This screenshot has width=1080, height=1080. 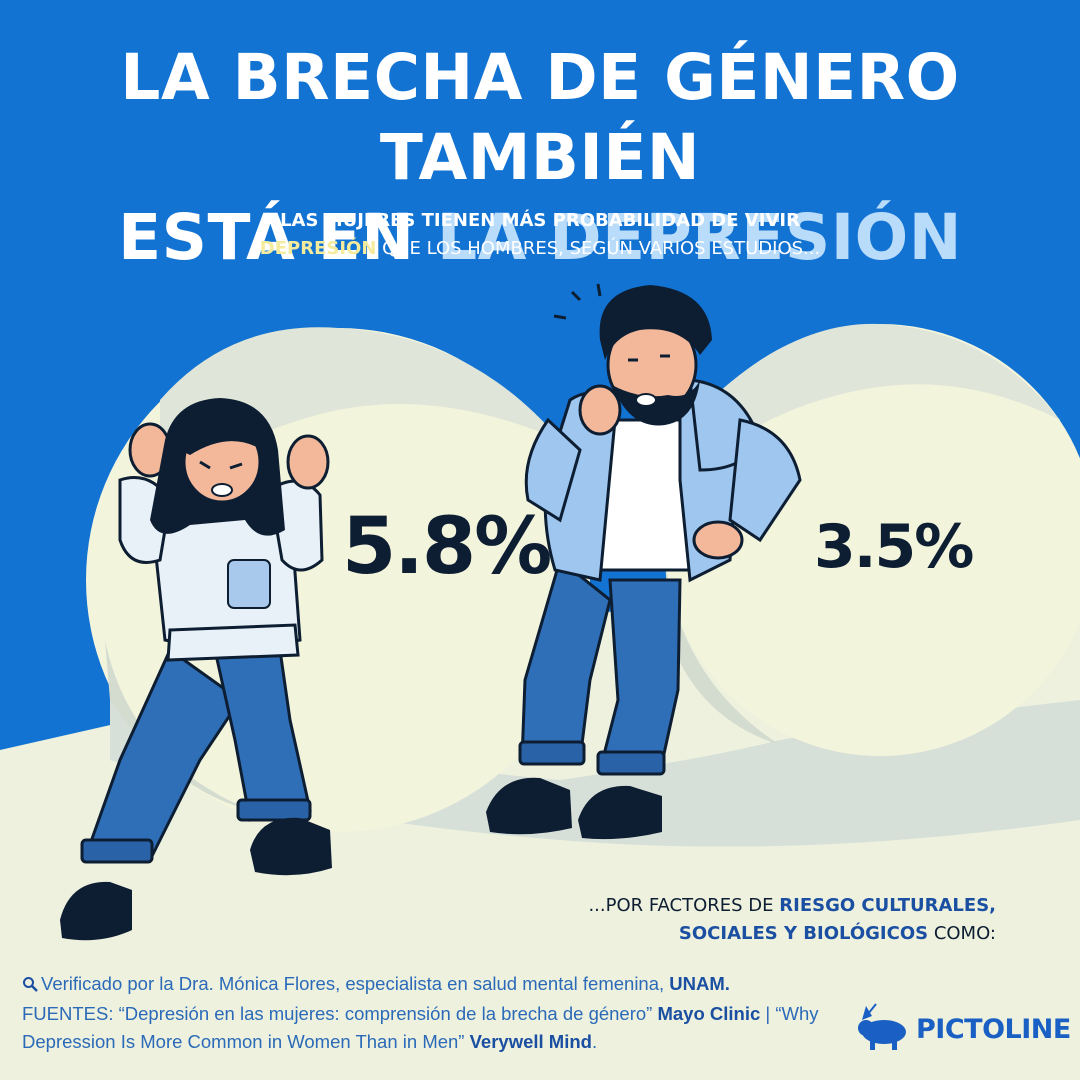 I want to click on brand-logo: PICTOLINE, so click(x=961, y=1028).